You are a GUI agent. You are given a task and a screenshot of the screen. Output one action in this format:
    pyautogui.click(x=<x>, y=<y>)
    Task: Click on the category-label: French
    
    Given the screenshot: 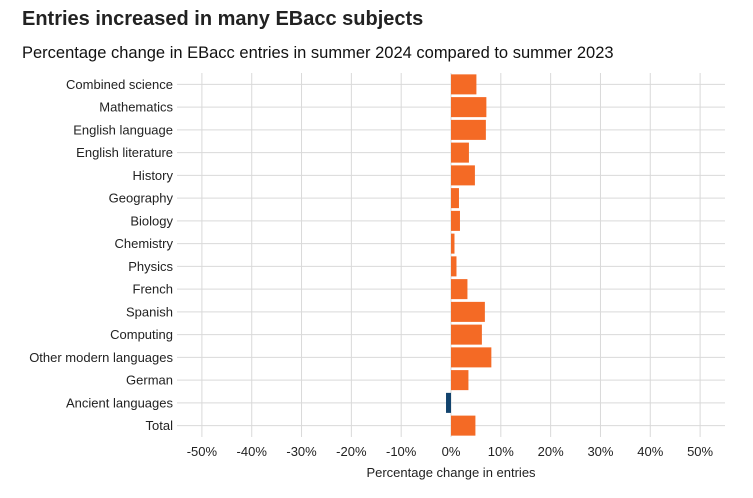 What is the action you would take?
    pyautogui.click(x=153, y=289)
    